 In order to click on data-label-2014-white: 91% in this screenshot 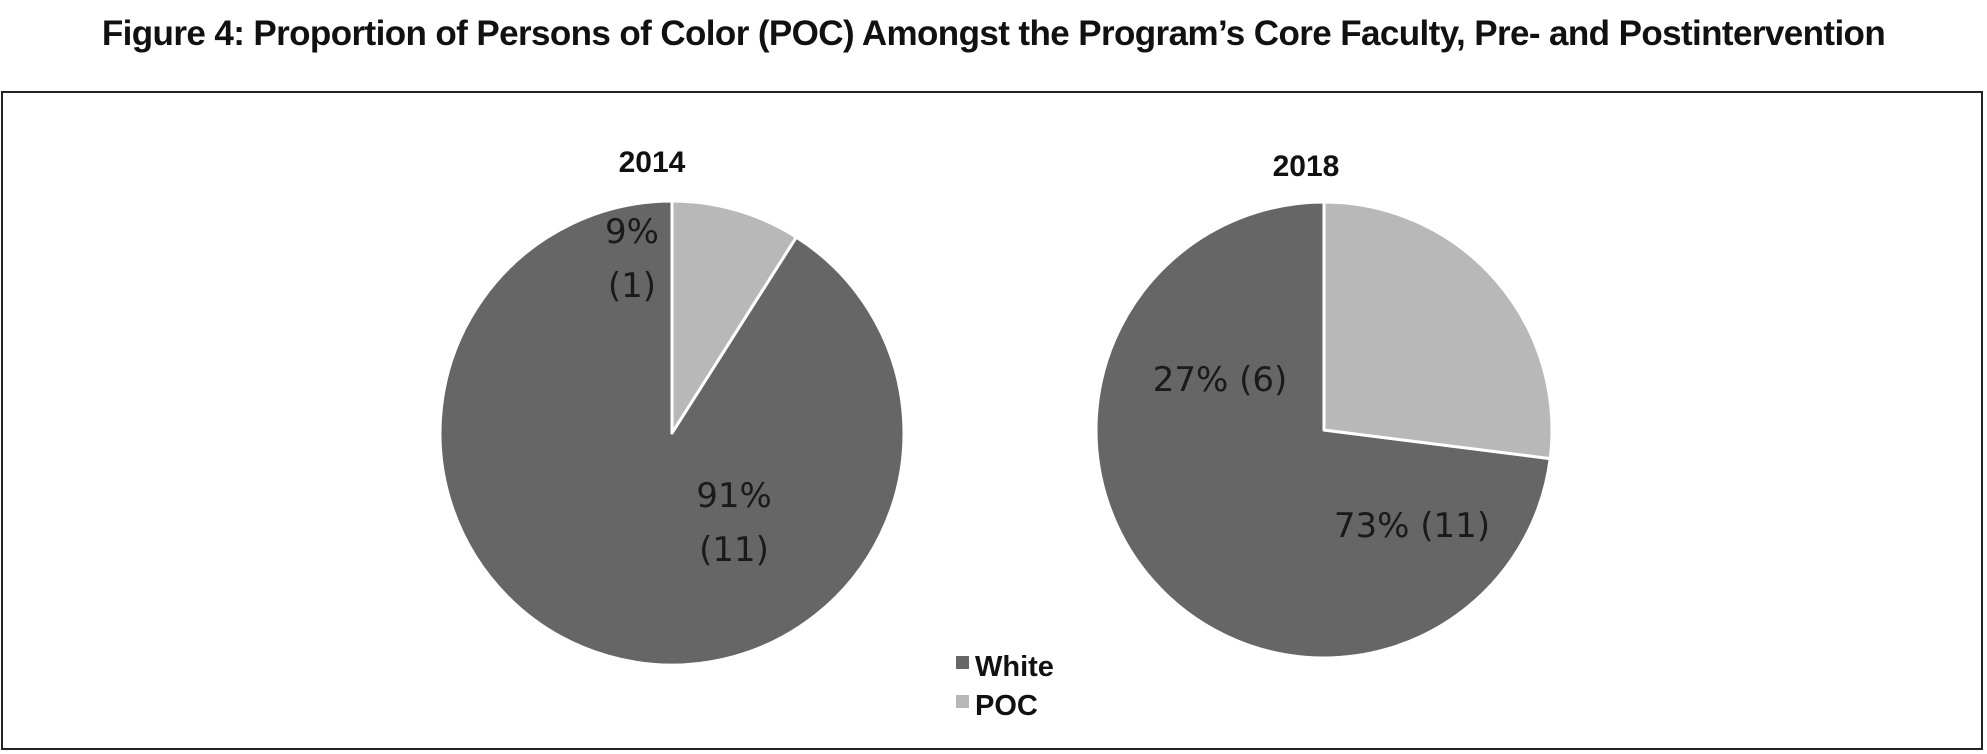, I will do `click(734, 496)`.